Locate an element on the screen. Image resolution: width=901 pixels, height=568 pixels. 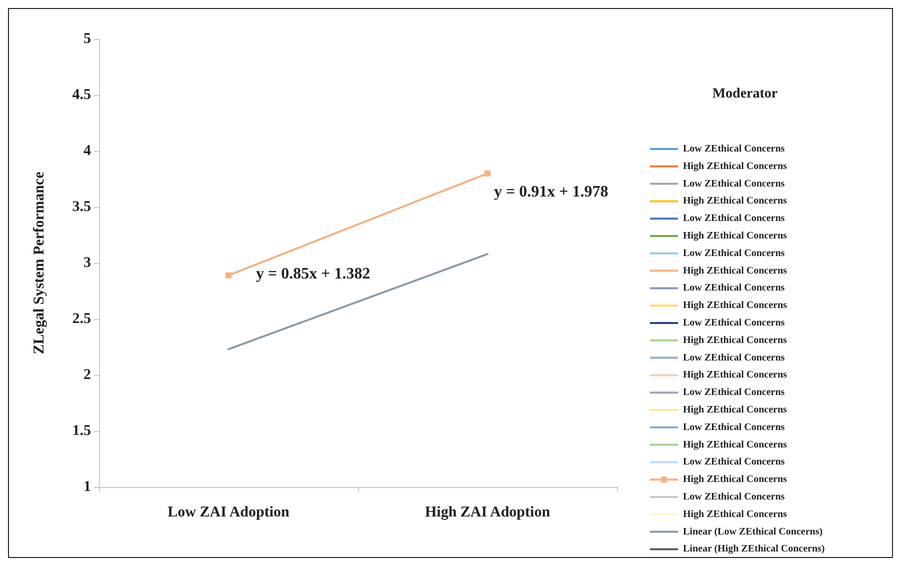
x-tick-label: Low ZAI Adoption is located at coordinates (229, 512).